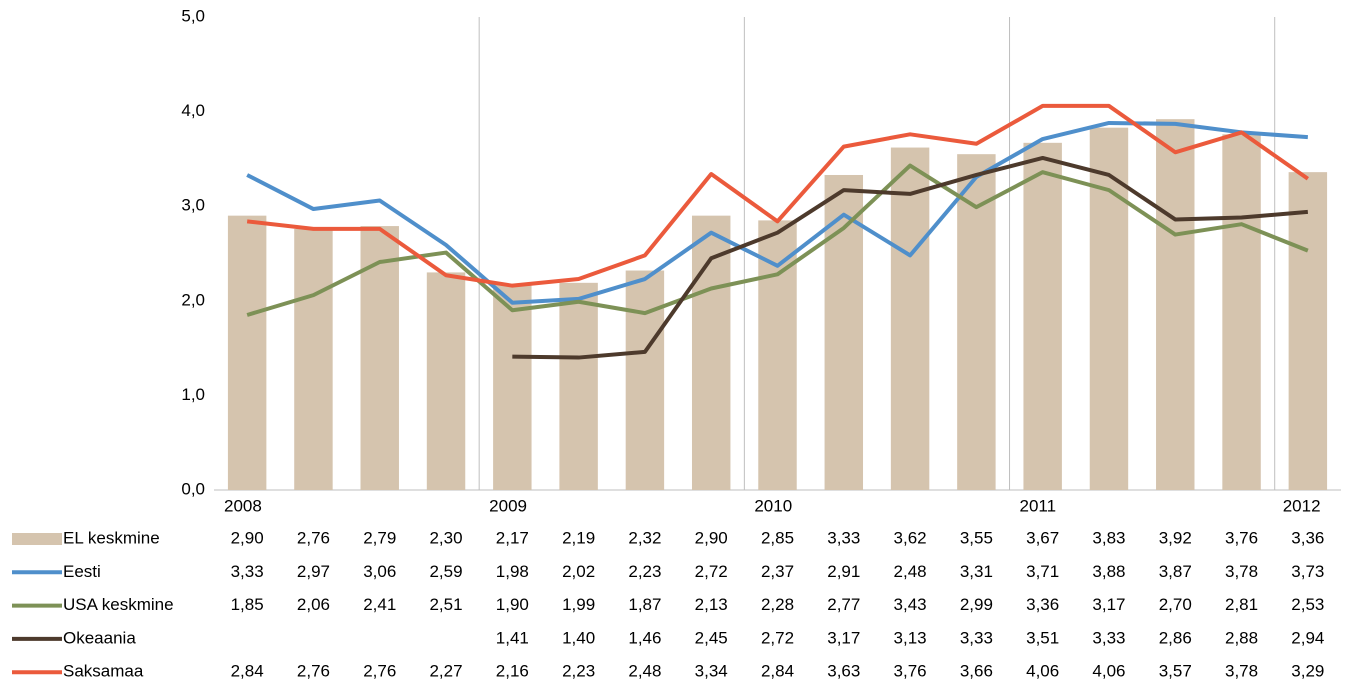 This screenshot has width=1352, height=684. What do you see at coordinates (578, 604) in the screenshot?
I see `table-value: 1,99` at bounding box center [578, 604].